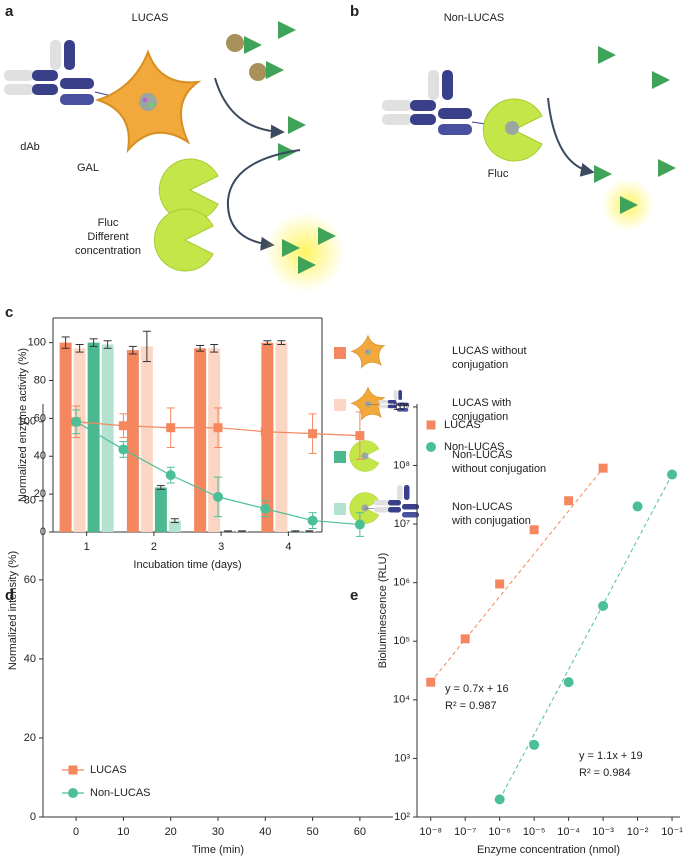 The image size is (685, 861). I want to click on fit-line, so click(517, 575).